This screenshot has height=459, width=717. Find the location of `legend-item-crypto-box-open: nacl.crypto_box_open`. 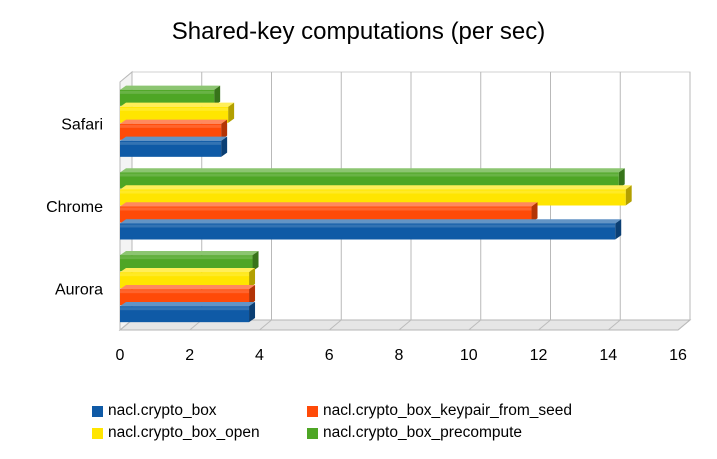

legend-item-crypto-box-open: nacl.crypto_box_open is located at coordinates (176, 433).